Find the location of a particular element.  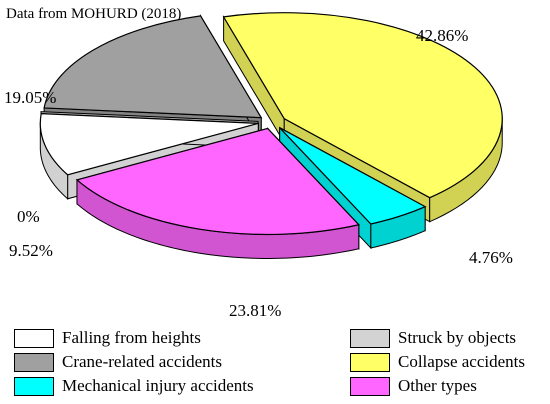

legend-item-collapse-accidents: Collapse accidents is located at coordinates (437, 362).